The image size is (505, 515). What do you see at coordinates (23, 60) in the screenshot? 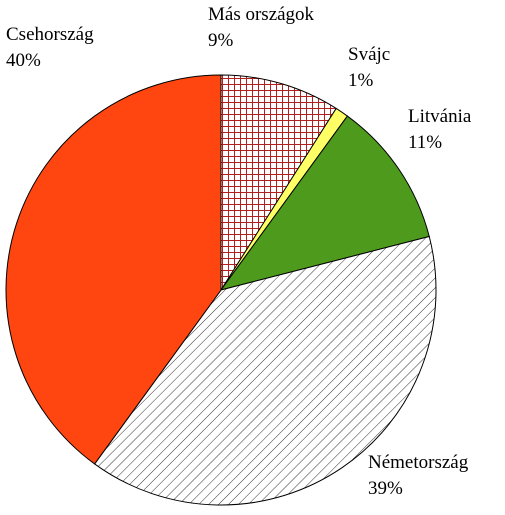
I see `slice-value-label: 40%` at bounding box center [23, 60].